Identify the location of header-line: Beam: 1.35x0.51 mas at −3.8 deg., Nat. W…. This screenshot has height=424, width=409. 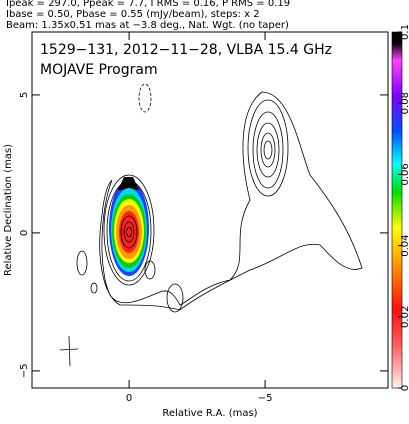
(147, 25).